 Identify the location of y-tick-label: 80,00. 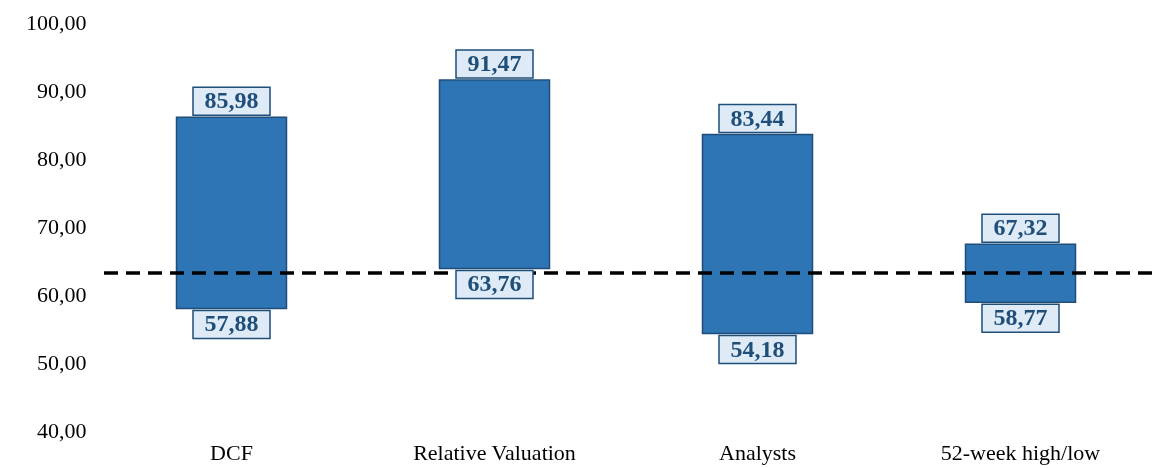
(62, 158).